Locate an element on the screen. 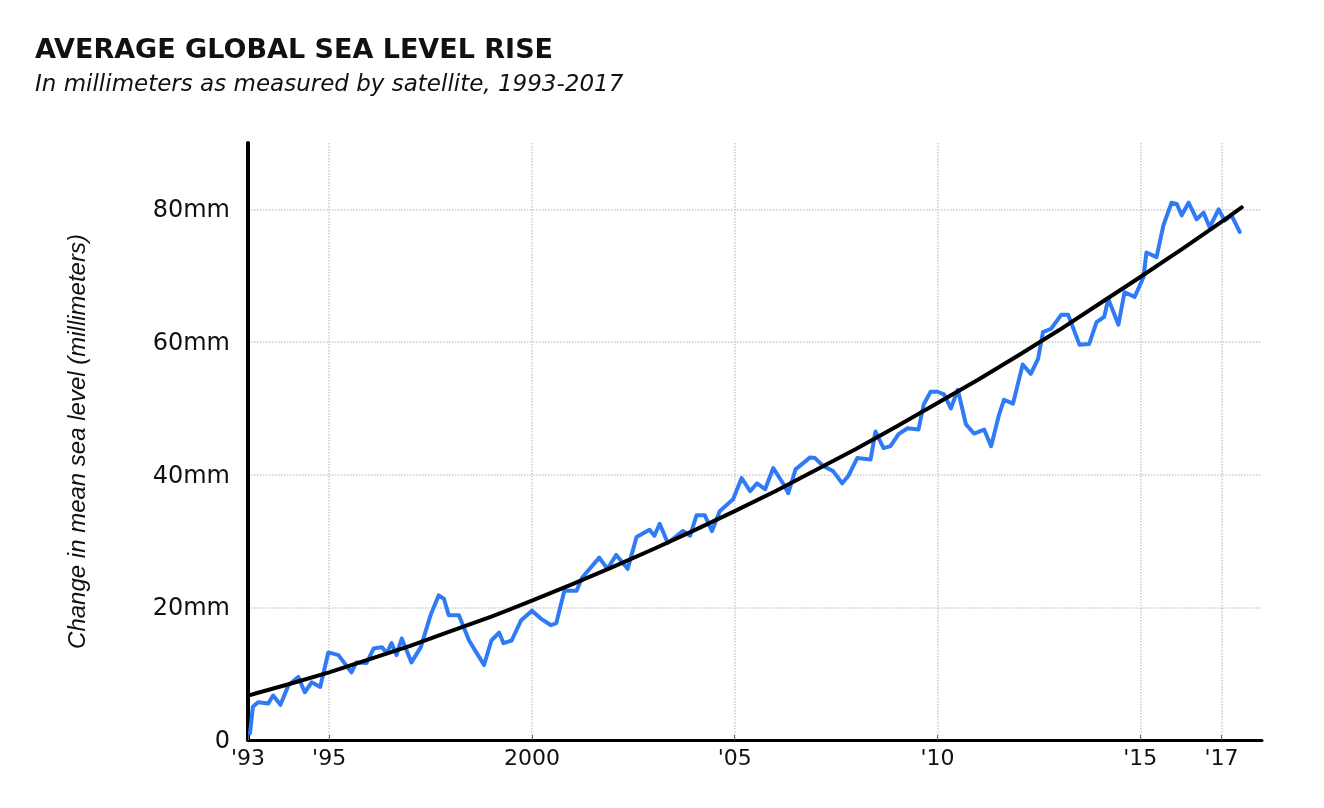  y-tick-label: 60mm is located at coordinates (191, 342).